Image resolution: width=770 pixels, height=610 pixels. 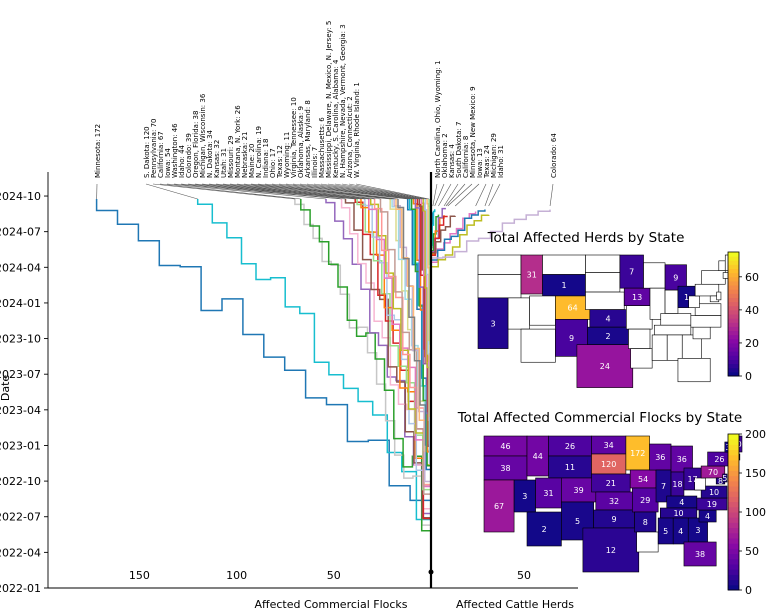 What do you see at coordinates (20, 267) in the screenshot?
I see `y-tick-label: 2024-04` at bounding box center [20, 267].